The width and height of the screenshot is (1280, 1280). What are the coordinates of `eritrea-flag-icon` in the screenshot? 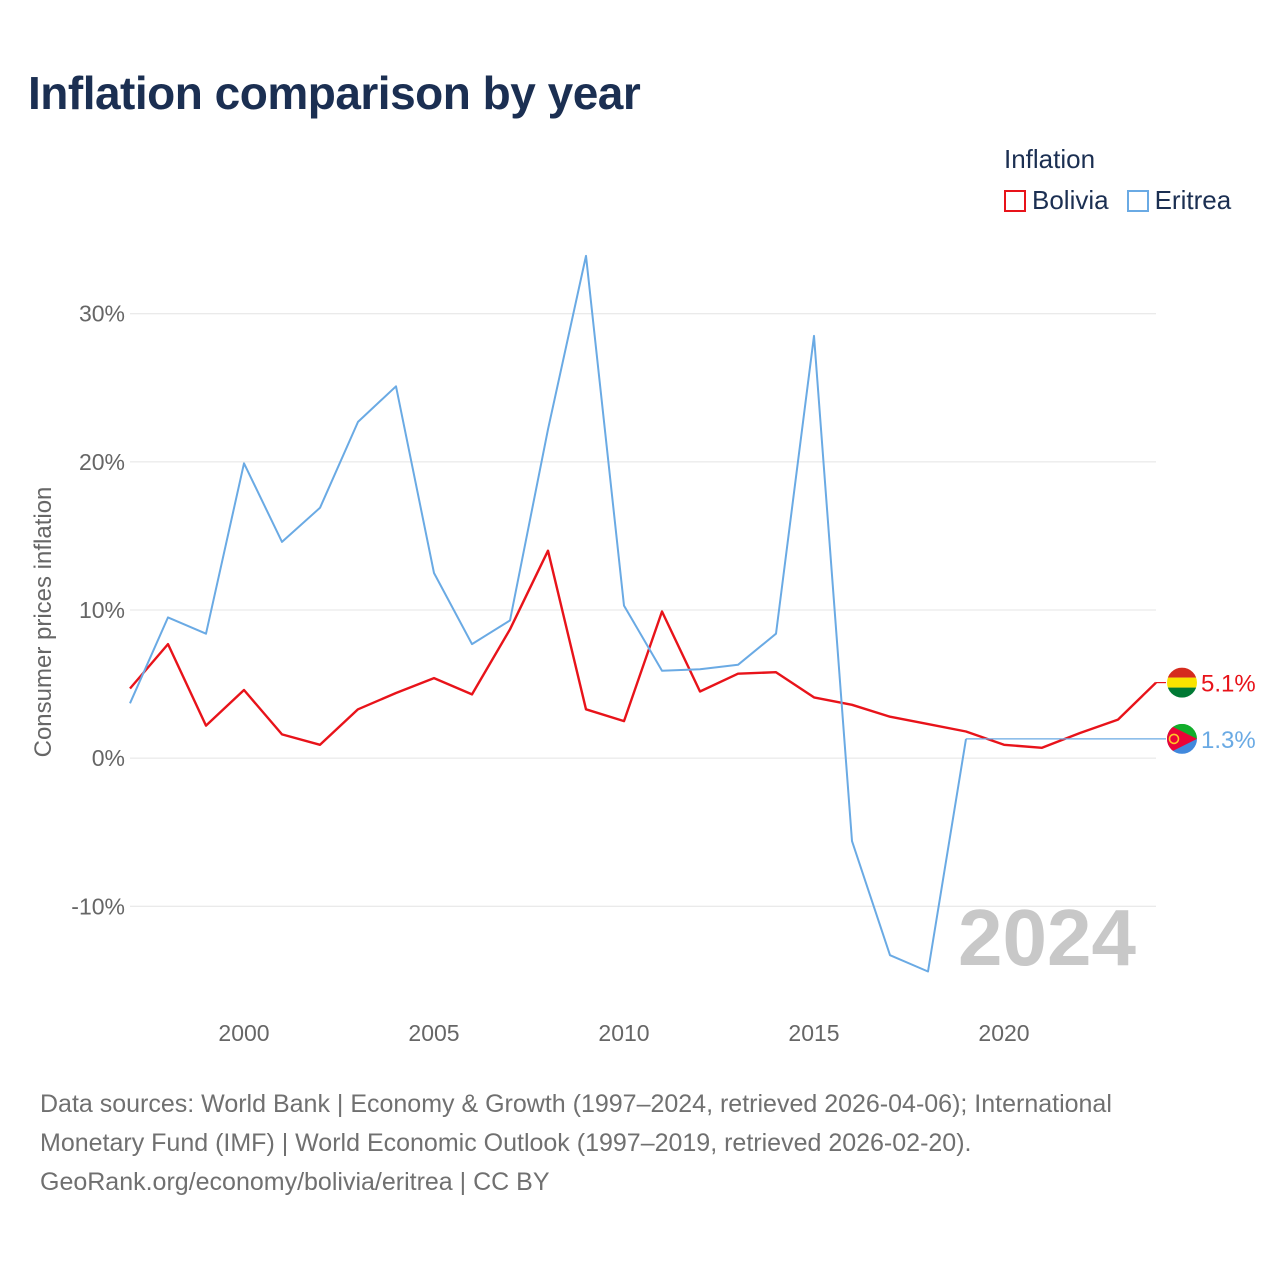 It's located at (1182, 738).